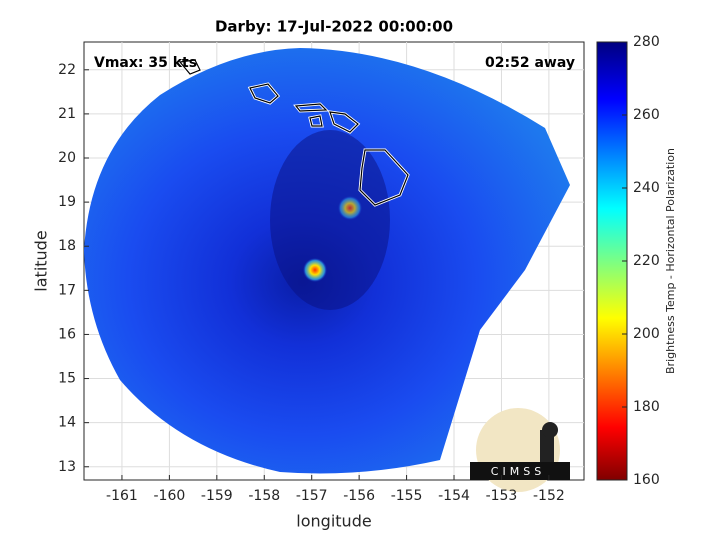 Image resolution: width=720 pixels, height=544 pixels. I want to click on colorbar-tick-label: 240, so click(646, 188).